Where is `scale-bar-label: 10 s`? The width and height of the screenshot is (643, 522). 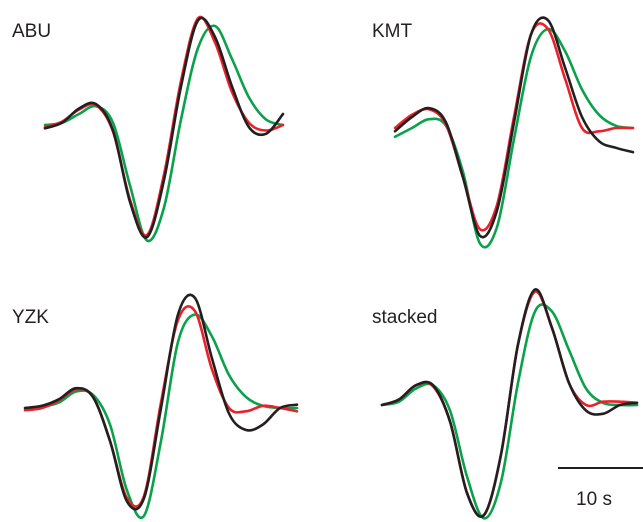 scale-bar-label: 10 s is located at coordinates (594, 499).